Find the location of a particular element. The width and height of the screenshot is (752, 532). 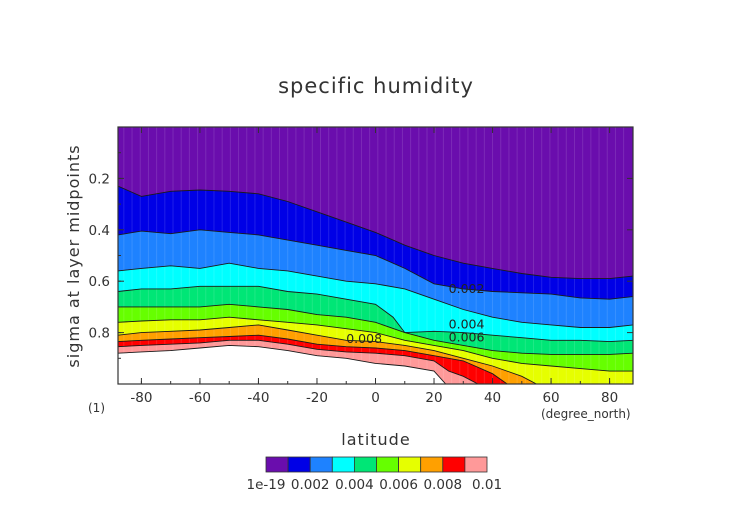

x-tick-label: 60 is located at coordinates (550, 398).